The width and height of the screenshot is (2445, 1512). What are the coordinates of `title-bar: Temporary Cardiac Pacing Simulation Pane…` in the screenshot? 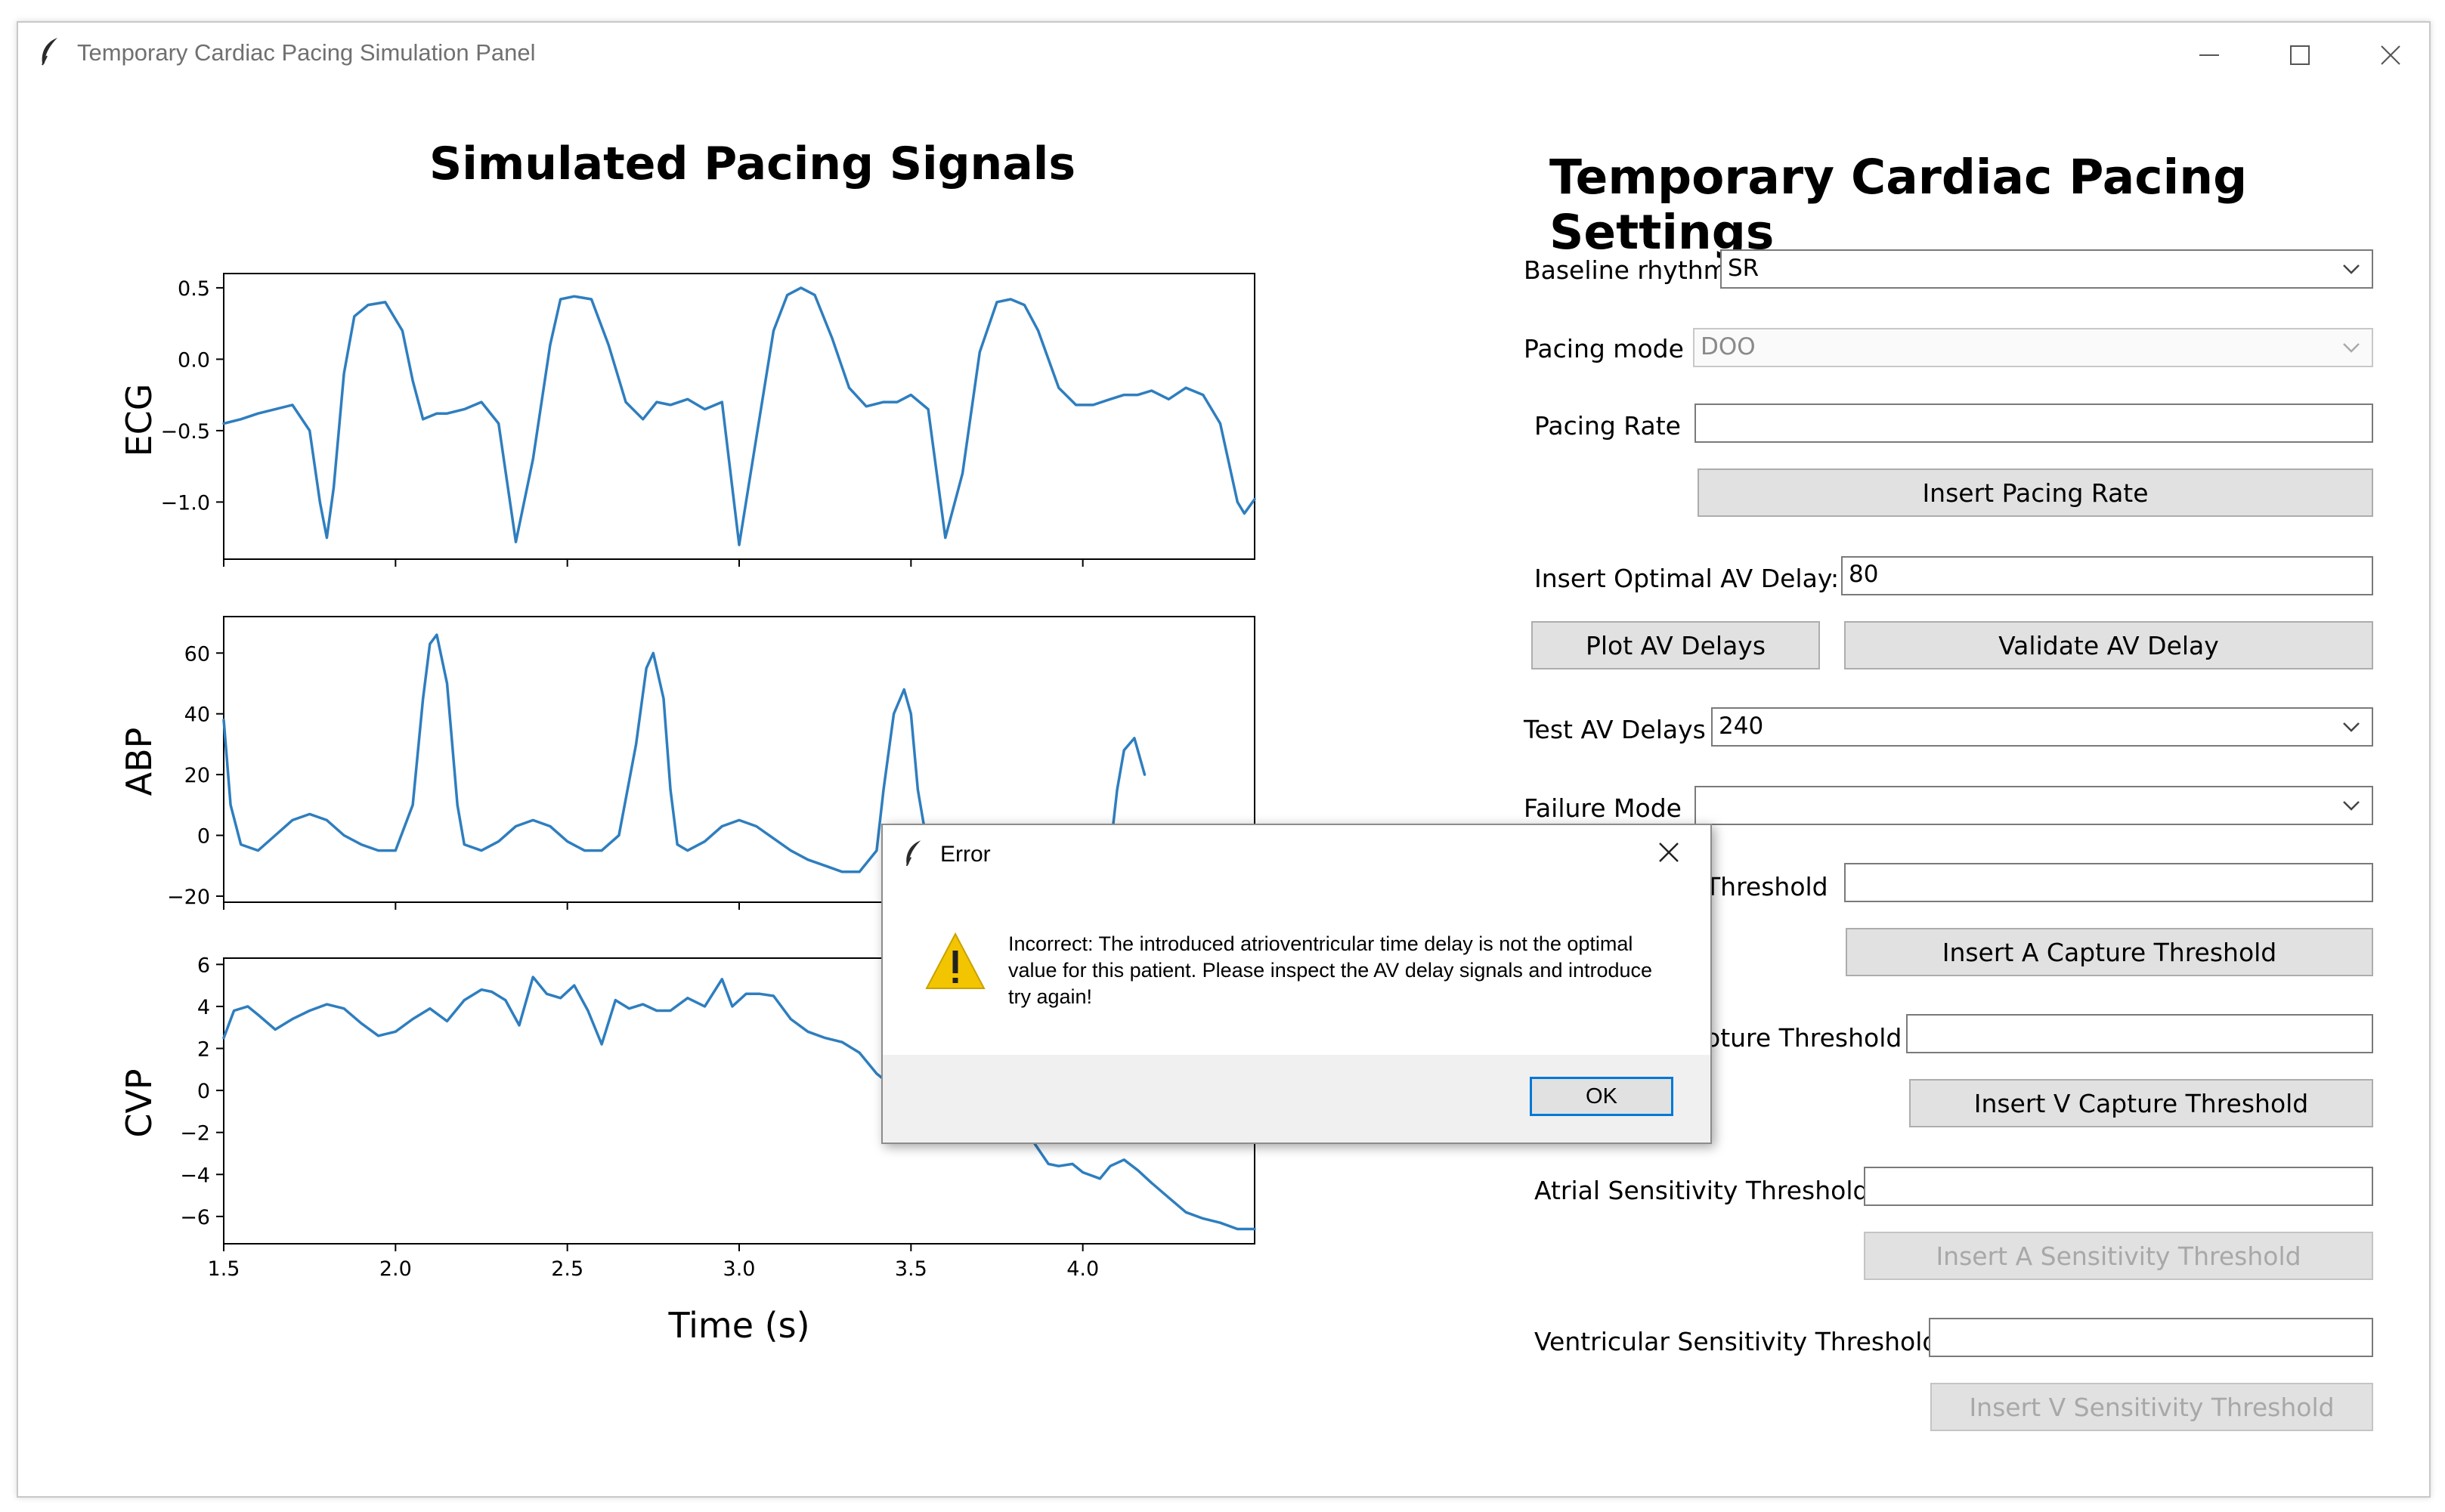 It's located at (1223, 54).